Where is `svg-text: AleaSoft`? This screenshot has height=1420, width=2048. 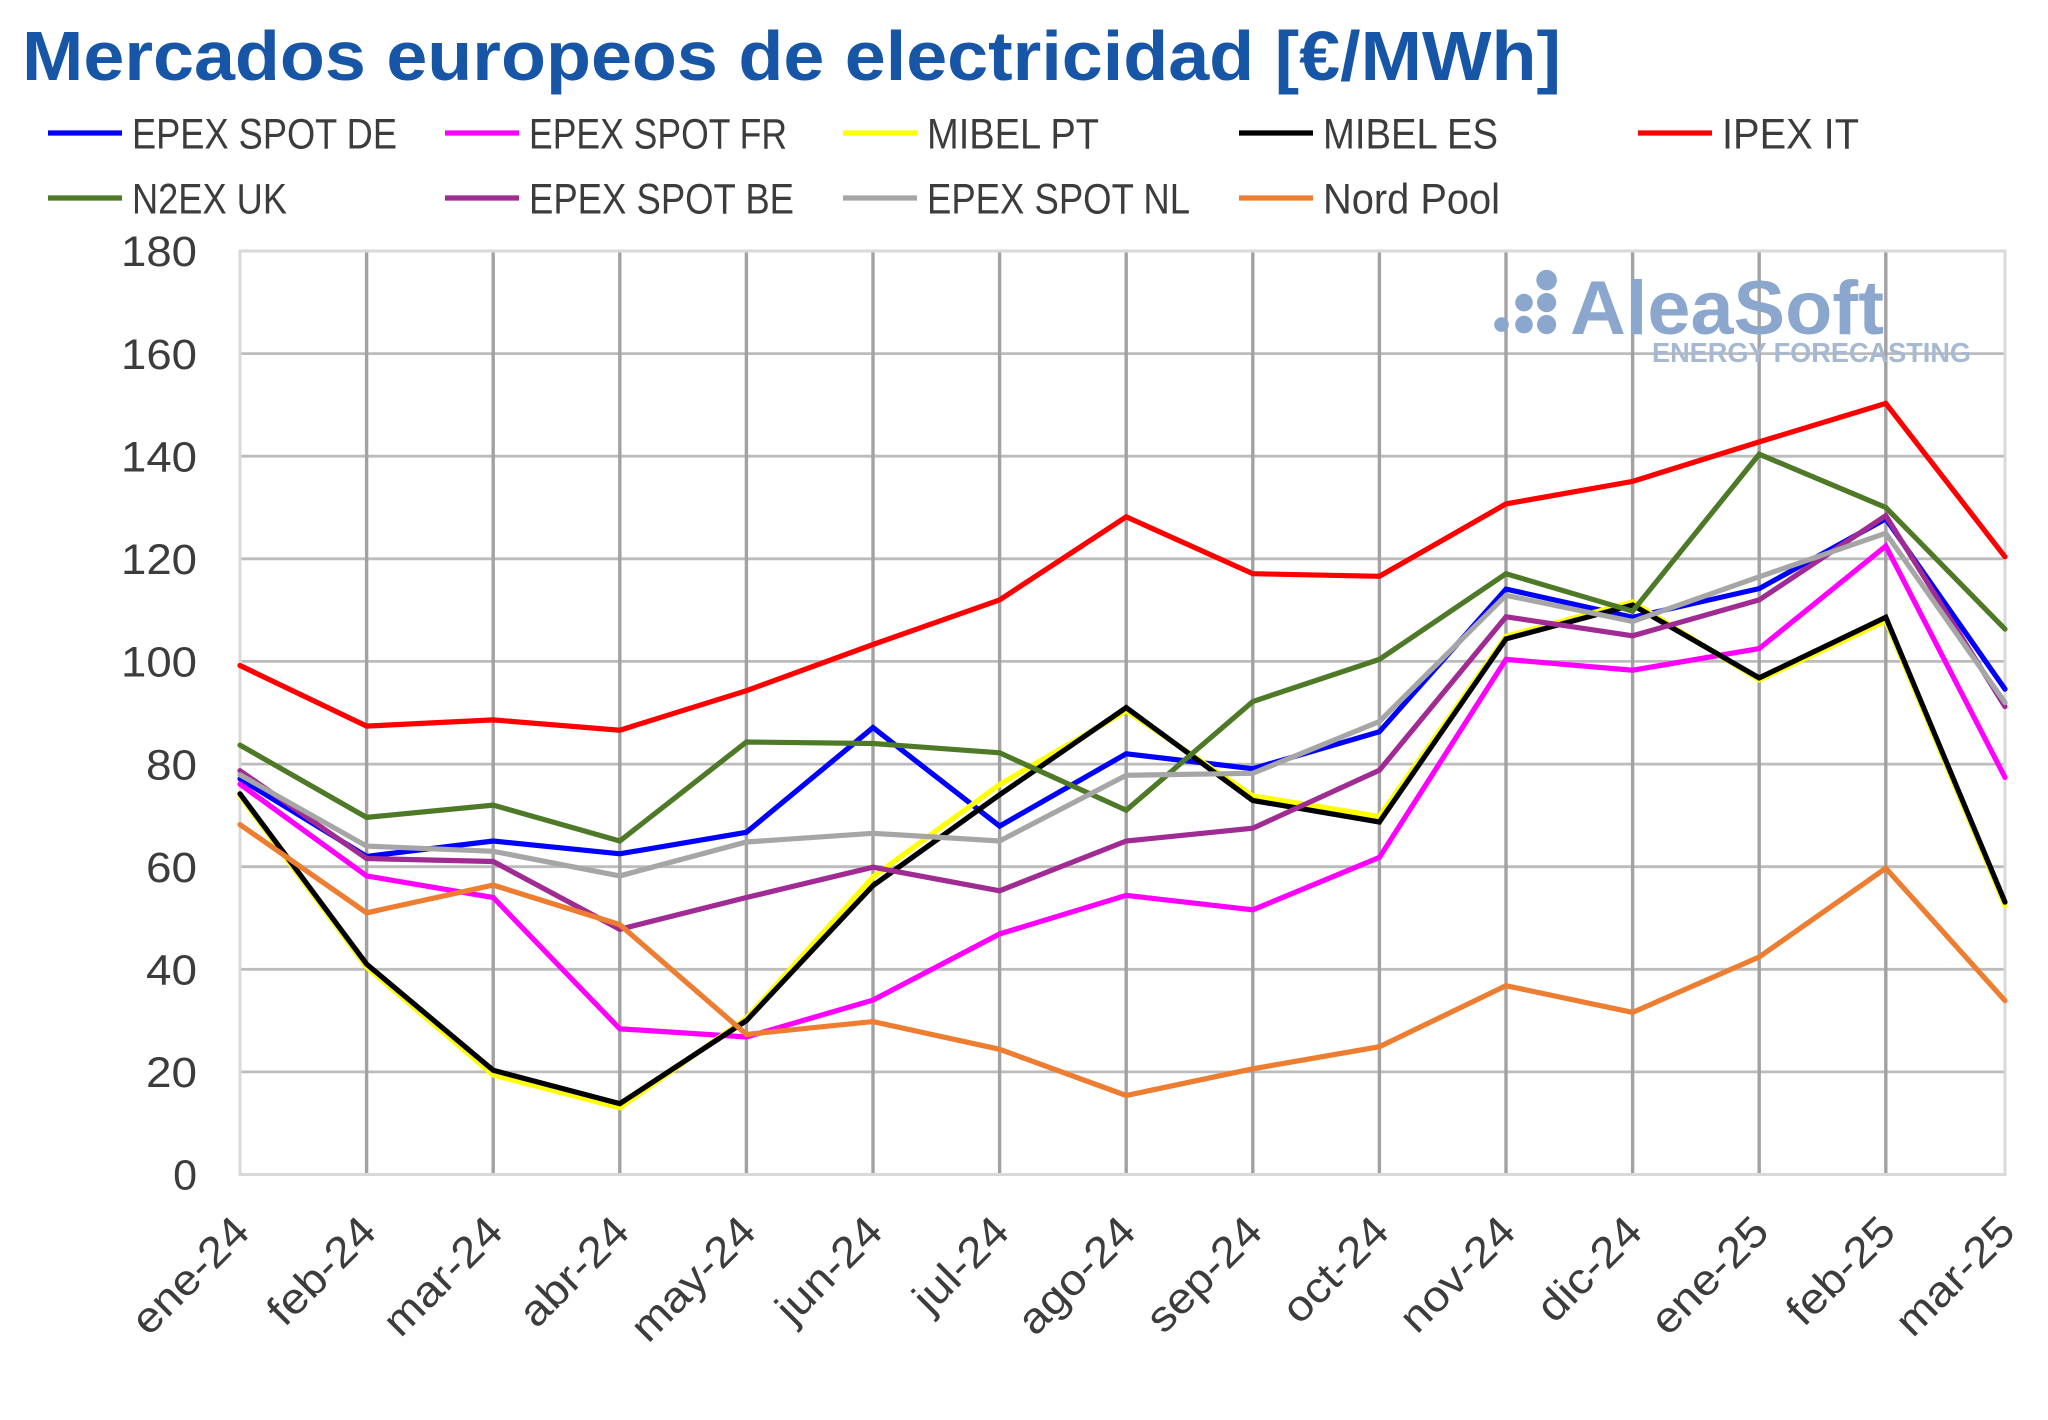 svg-text: AleaSoft is located at coordinates (1727, 308).